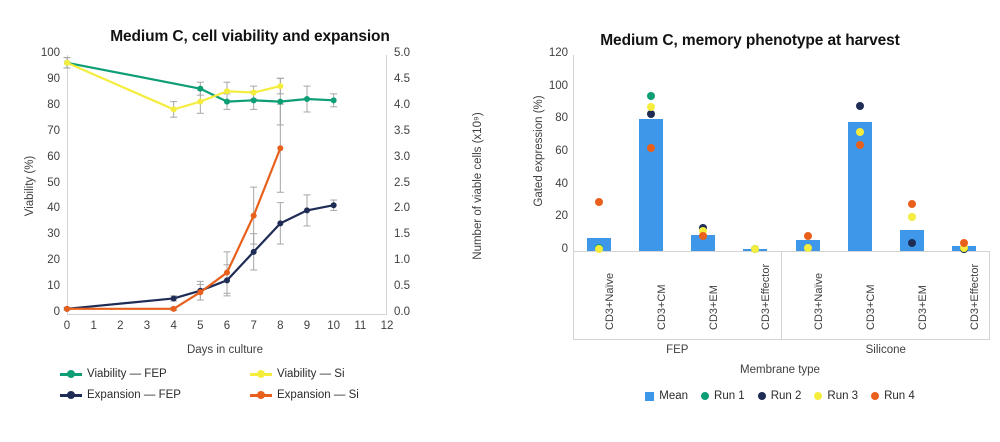  Describe the element at coordinates (67, 326) in the screenshot. I see `left-x-tick-0: 0` at that location.